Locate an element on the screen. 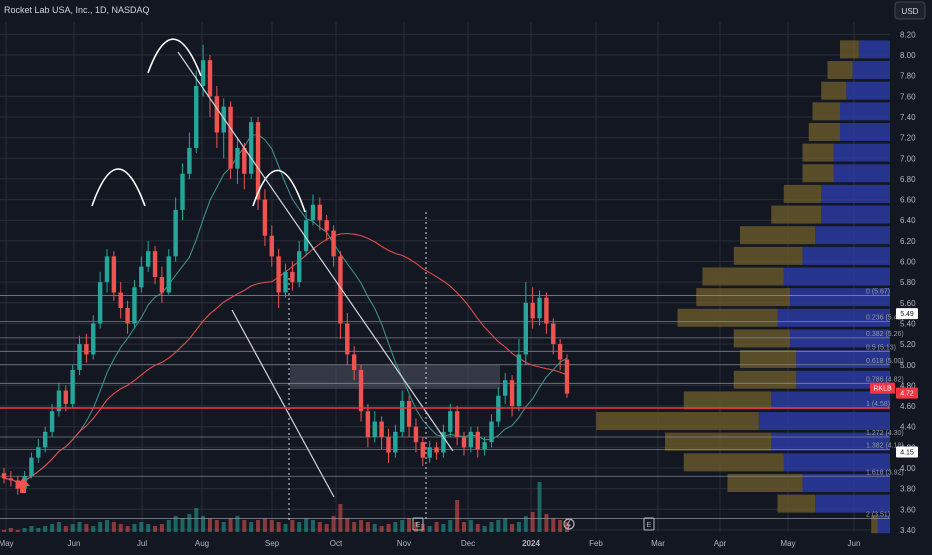 This screenshot has height=555, width=932. y-tick-label: 8.00 is located at coordinates (908, 55).